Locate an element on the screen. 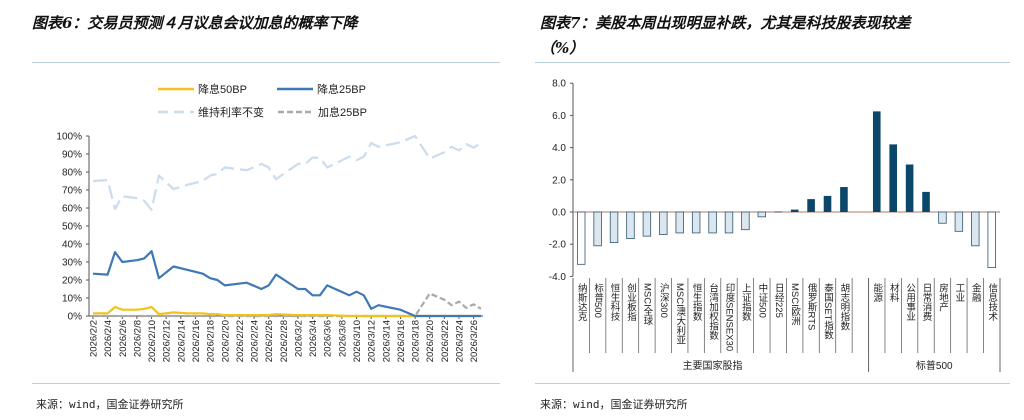 The image size is (1024, 420). line-series-hike-25bp is located at coordinates (287, 305).